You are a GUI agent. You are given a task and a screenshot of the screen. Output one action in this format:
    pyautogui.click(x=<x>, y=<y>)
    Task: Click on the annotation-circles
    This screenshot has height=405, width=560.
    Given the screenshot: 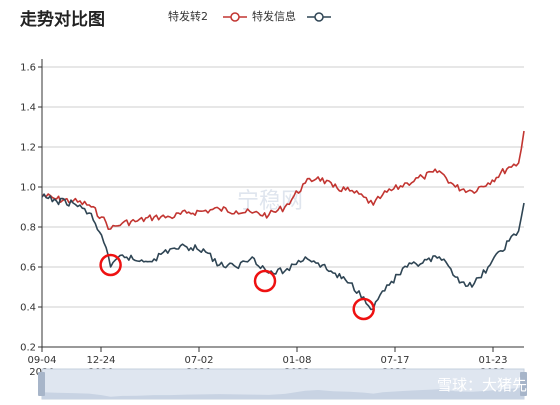 What is the action you would take?
    pyautogui.click(x=237, y=287)
    